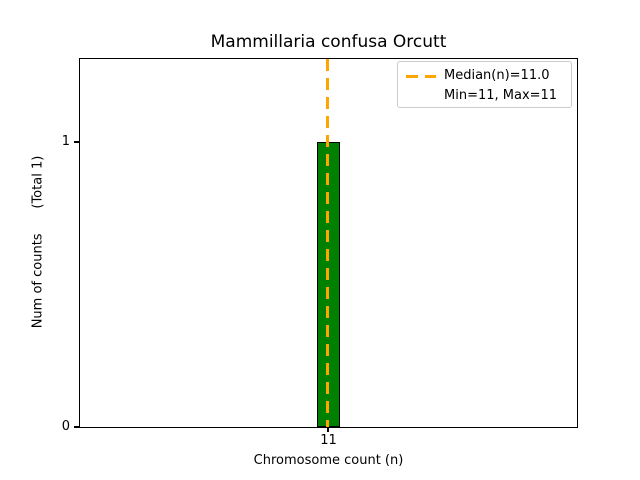 The height and width of the screenshot is (480, 640). Describe the element at coordinates (65, 141) in the screenshot. I see `y-tick-label-1: 1` at that location.